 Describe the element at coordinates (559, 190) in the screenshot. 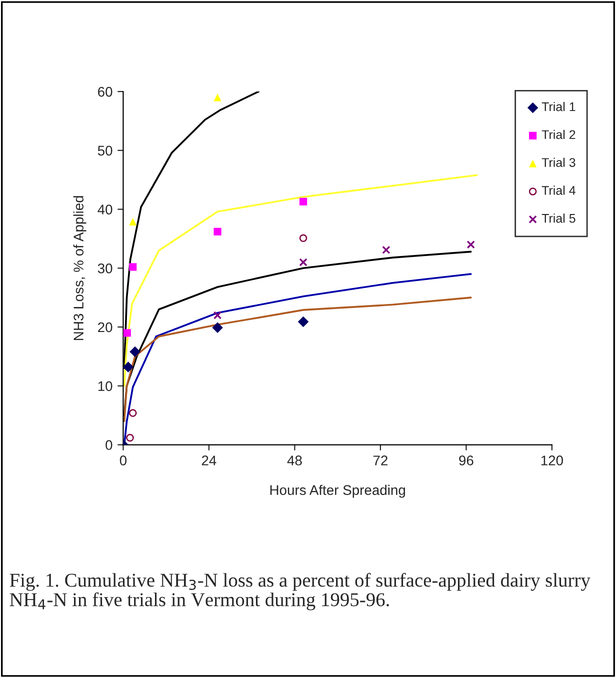

I see `legend-label: Trial 4` at that location.